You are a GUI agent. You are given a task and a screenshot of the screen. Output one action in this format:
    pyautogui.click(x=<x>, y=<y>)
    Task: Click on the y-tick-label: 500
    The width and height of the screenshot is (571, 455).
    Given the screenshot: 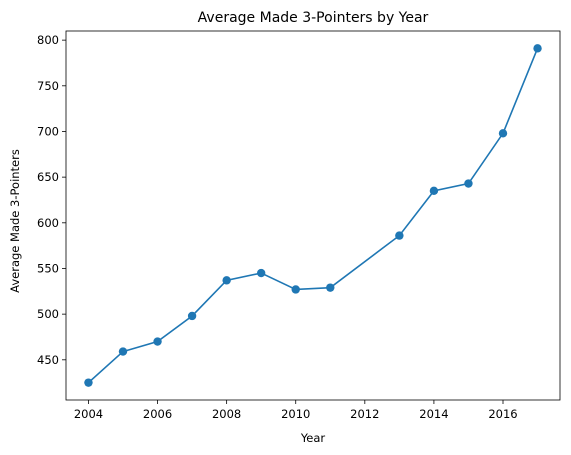 What is the action you would take?
    pyautogui.click(x=48, y=314)
    